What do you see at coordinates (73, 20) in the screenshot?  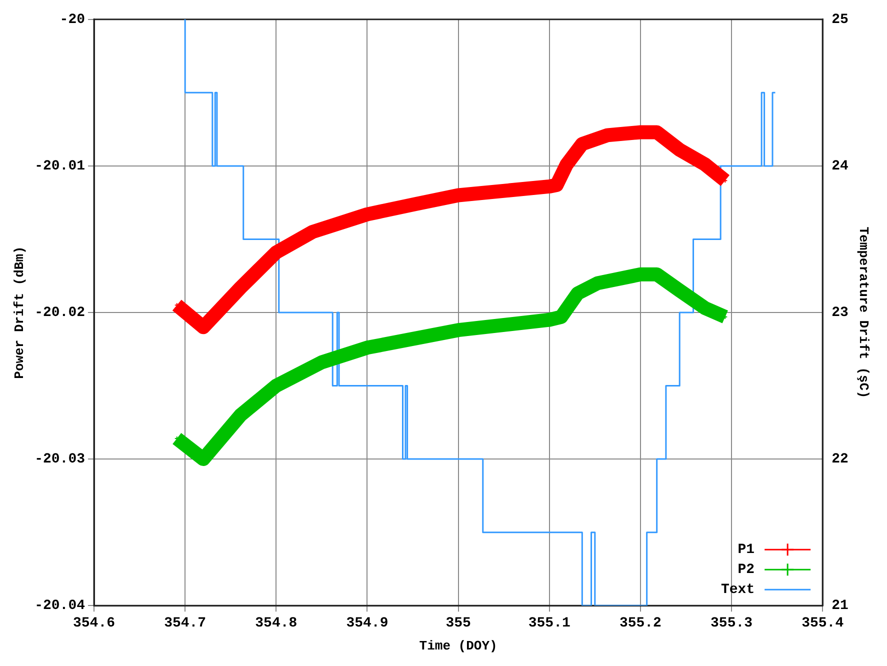 I see `y-tick-label: -20` at bounding box center [73, 20].